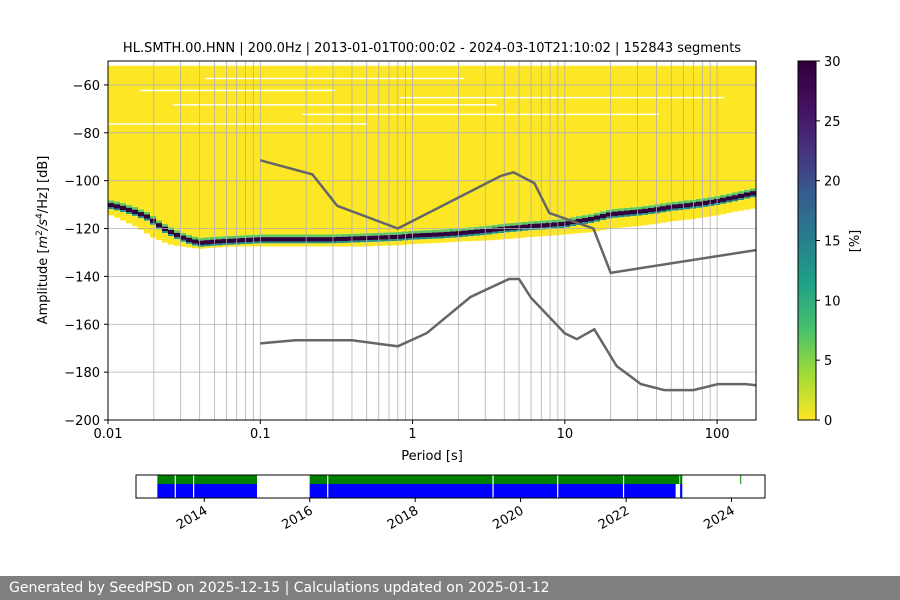 The width and height of the screenshot is (900, 600). I want to click on availability-gap, so click(558, 486).